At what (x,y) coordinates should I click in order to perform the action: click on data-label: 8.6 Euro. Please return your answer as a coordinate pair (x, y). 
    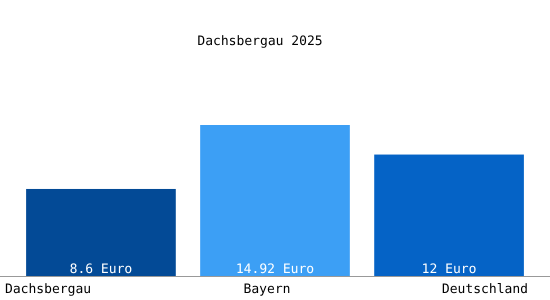
    Looking at the image, I should click on (101, 269).